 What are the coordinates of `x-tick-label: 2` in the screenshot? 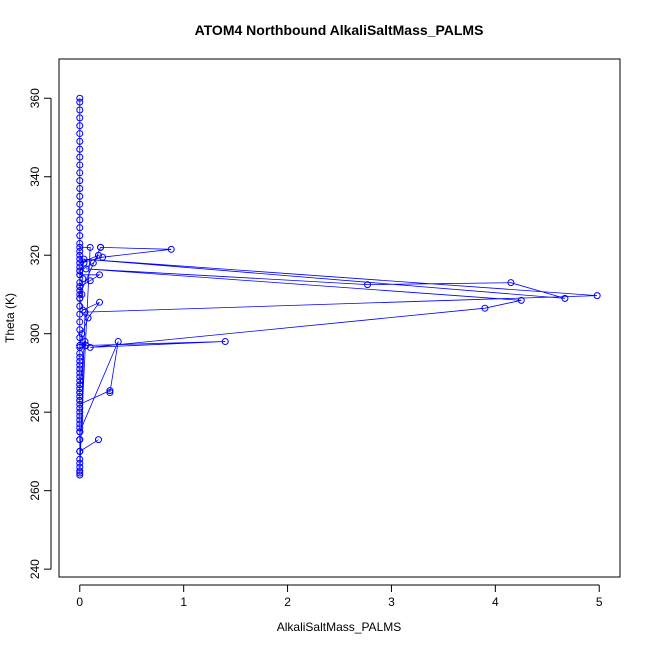 It's located at (287, 602).